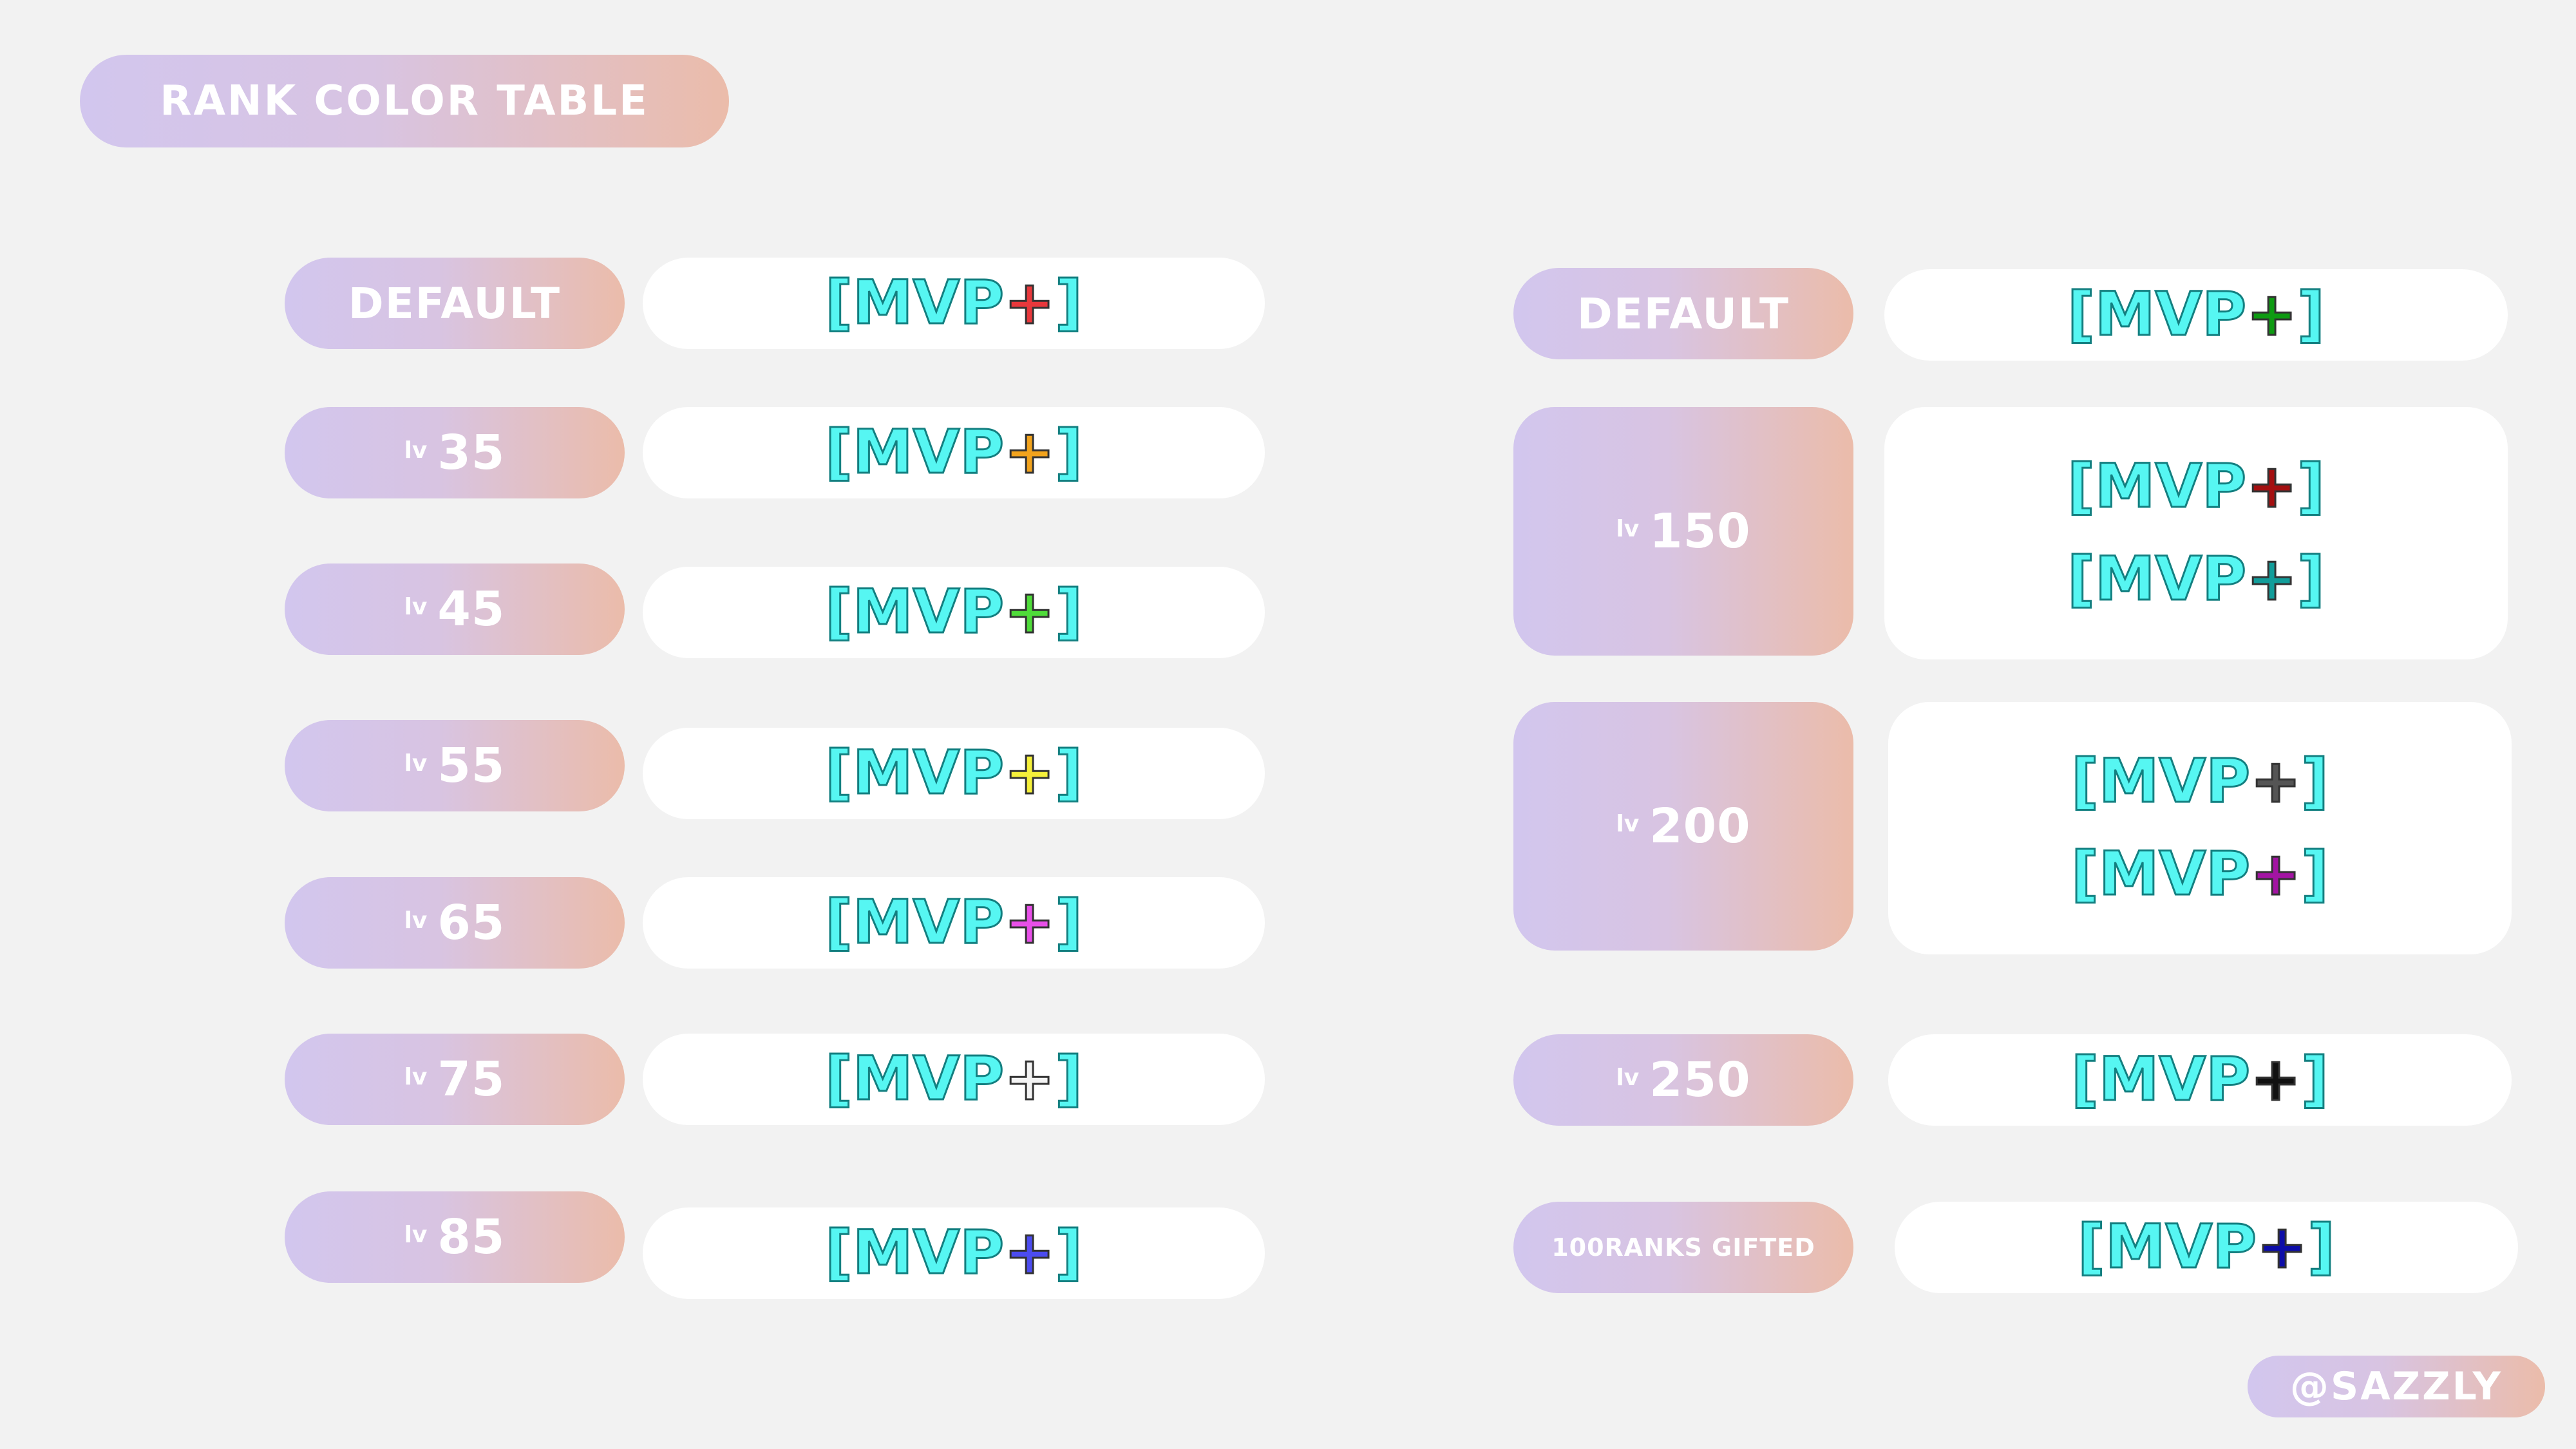 The image size is (2576, 1449). Describe the element at coordinates (2396, 1386) in the screenshot. I see `author-handle: @SAZZLY` at that location.